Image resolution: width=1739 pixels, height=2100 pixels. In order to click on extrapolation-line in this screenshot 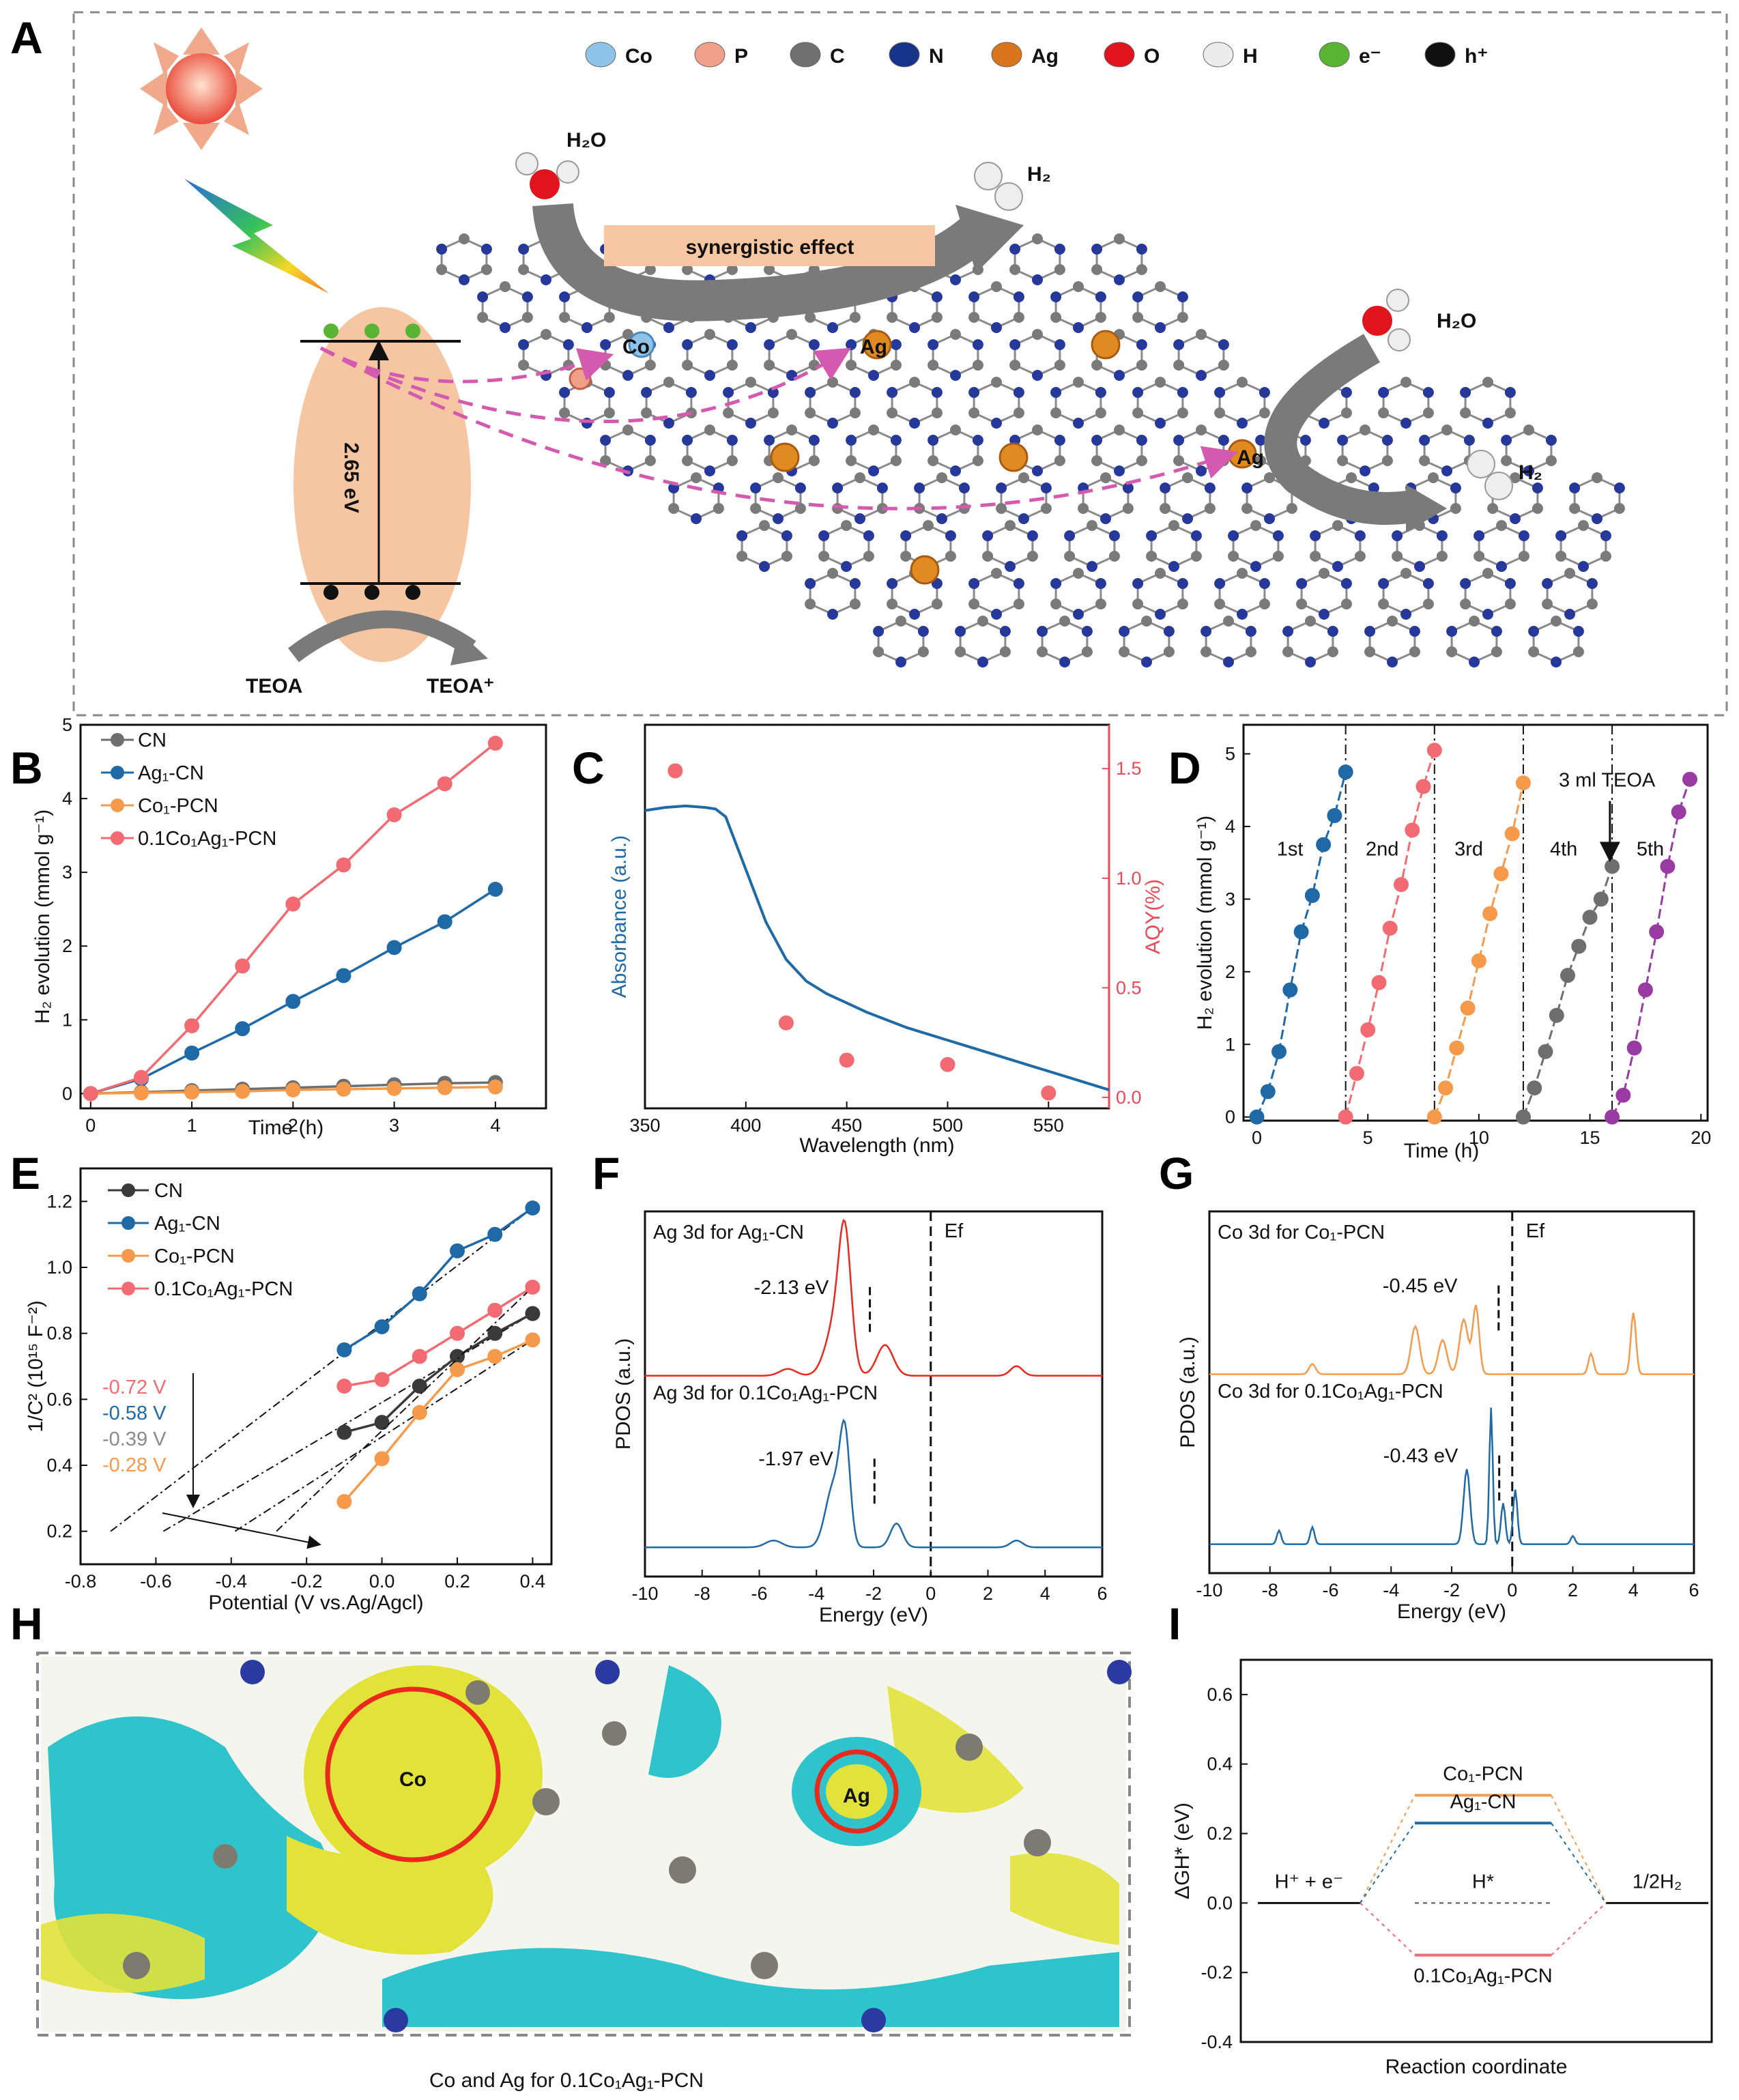, I will do `click(322, 1369)`.